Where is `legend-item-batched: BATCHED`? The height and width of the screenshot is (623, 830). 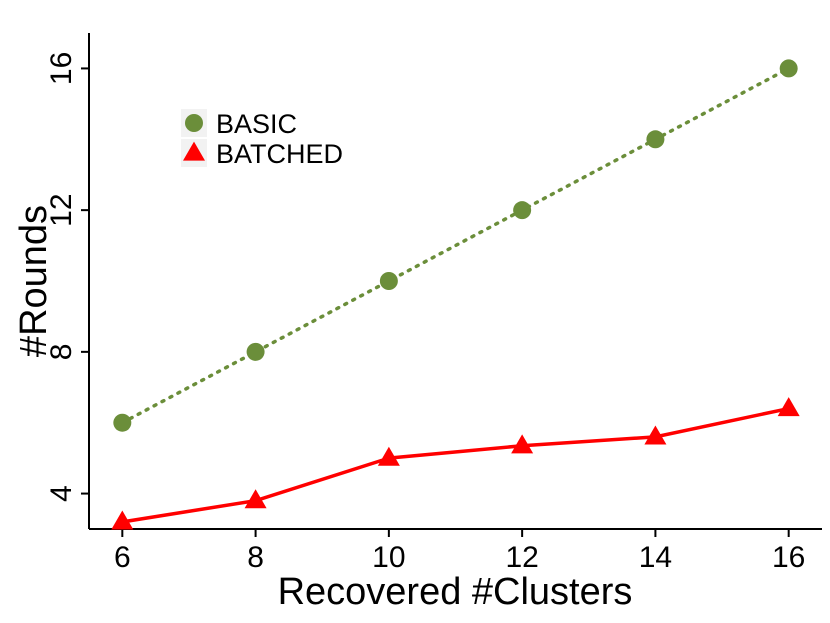 legend-item-batched: BATCHED is located at coordinates (262, 154).